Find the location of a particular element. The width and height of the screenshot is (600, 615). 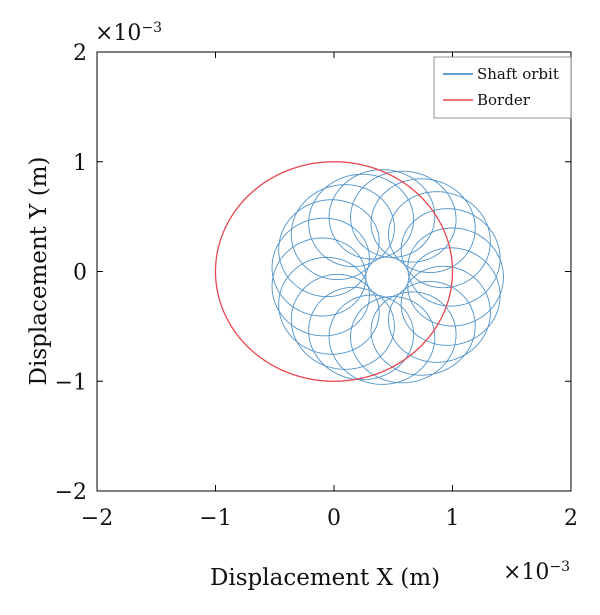

x-axis-label: Displacement X (m) is located at coordinates (325, 578).